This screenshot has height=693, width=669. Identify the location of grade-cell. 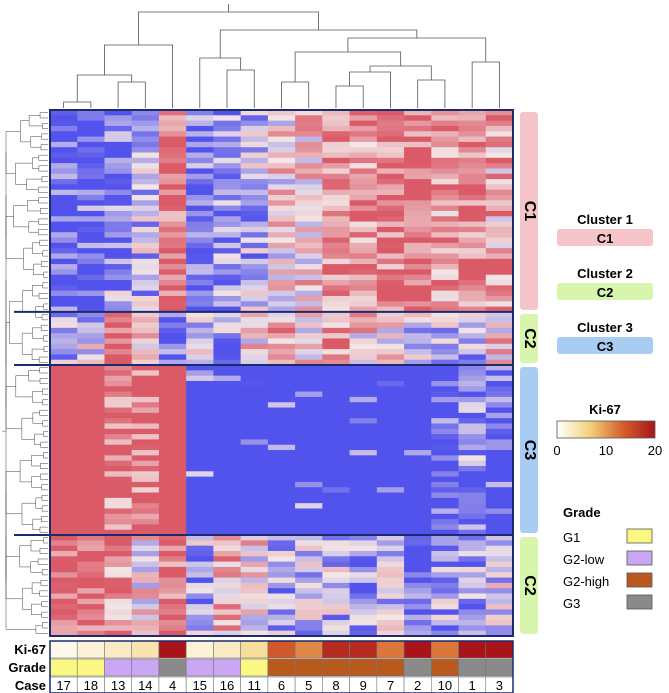
(444, 667).